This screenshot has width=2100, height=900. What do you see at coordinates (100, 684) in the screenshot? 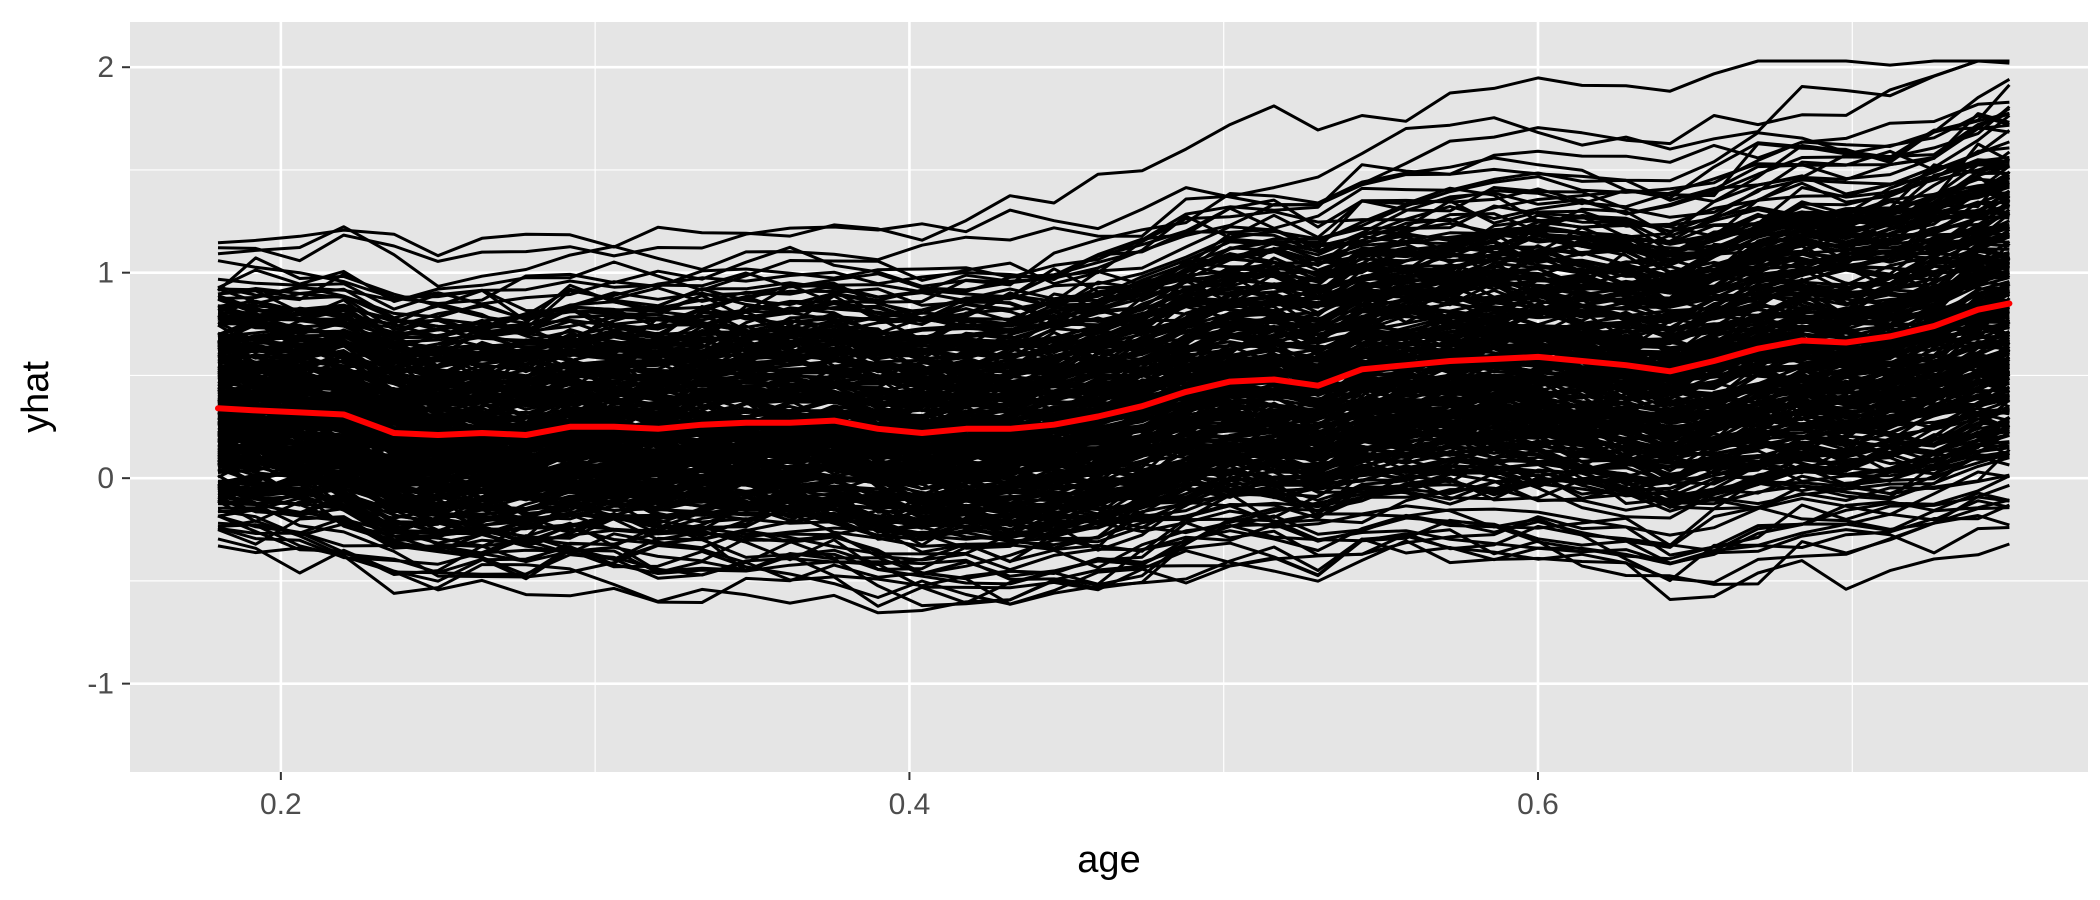
I see `y-tick-label: -1` at bounding box center [100, 684].